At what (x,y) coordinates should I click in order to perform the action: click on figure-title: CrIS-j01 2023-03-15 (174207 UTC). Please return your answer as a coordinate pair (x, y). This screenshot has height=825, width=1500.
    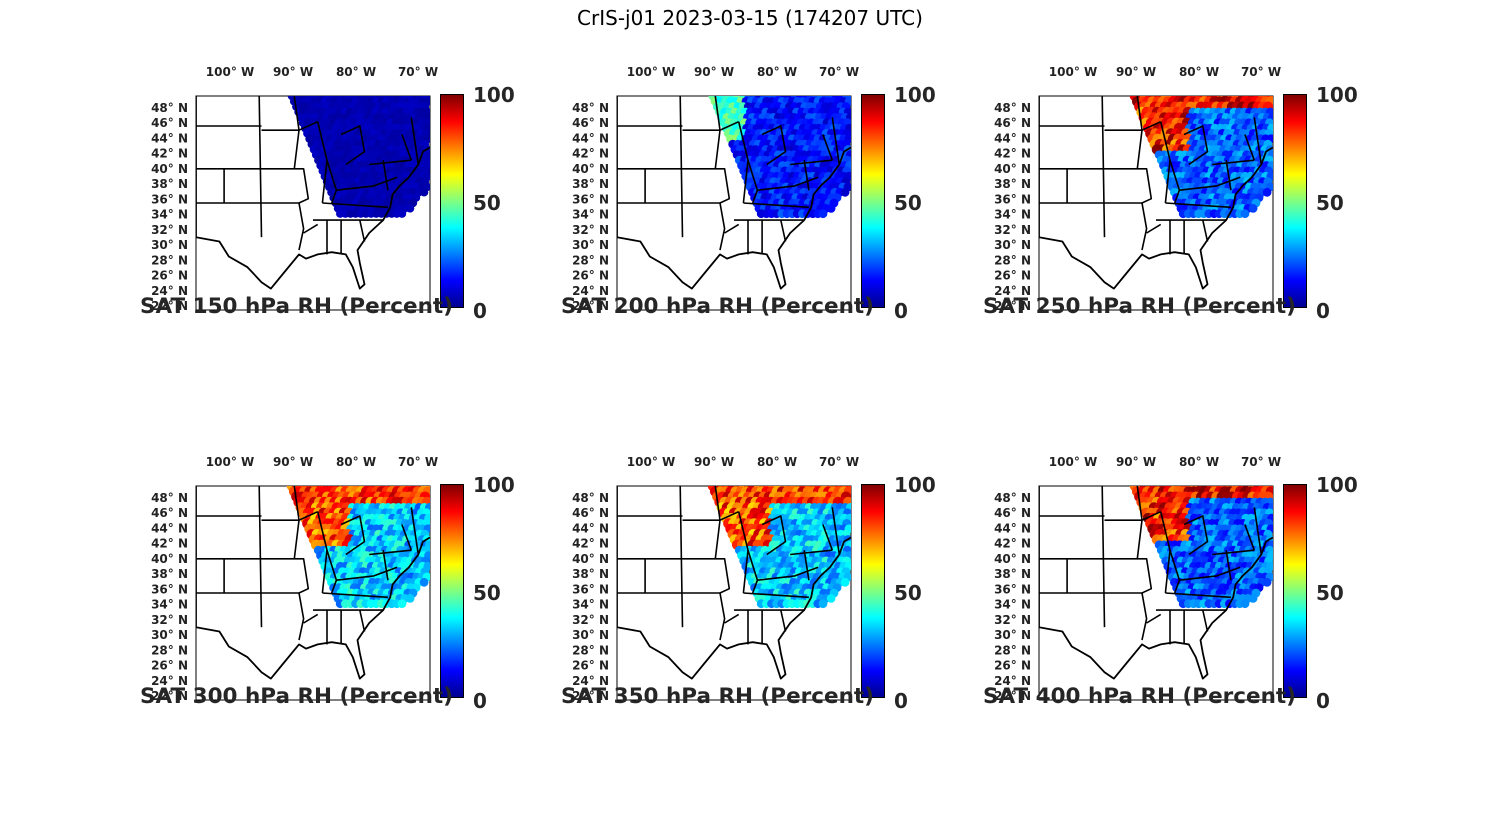
    Looking at the image, I should click on (750, 18).